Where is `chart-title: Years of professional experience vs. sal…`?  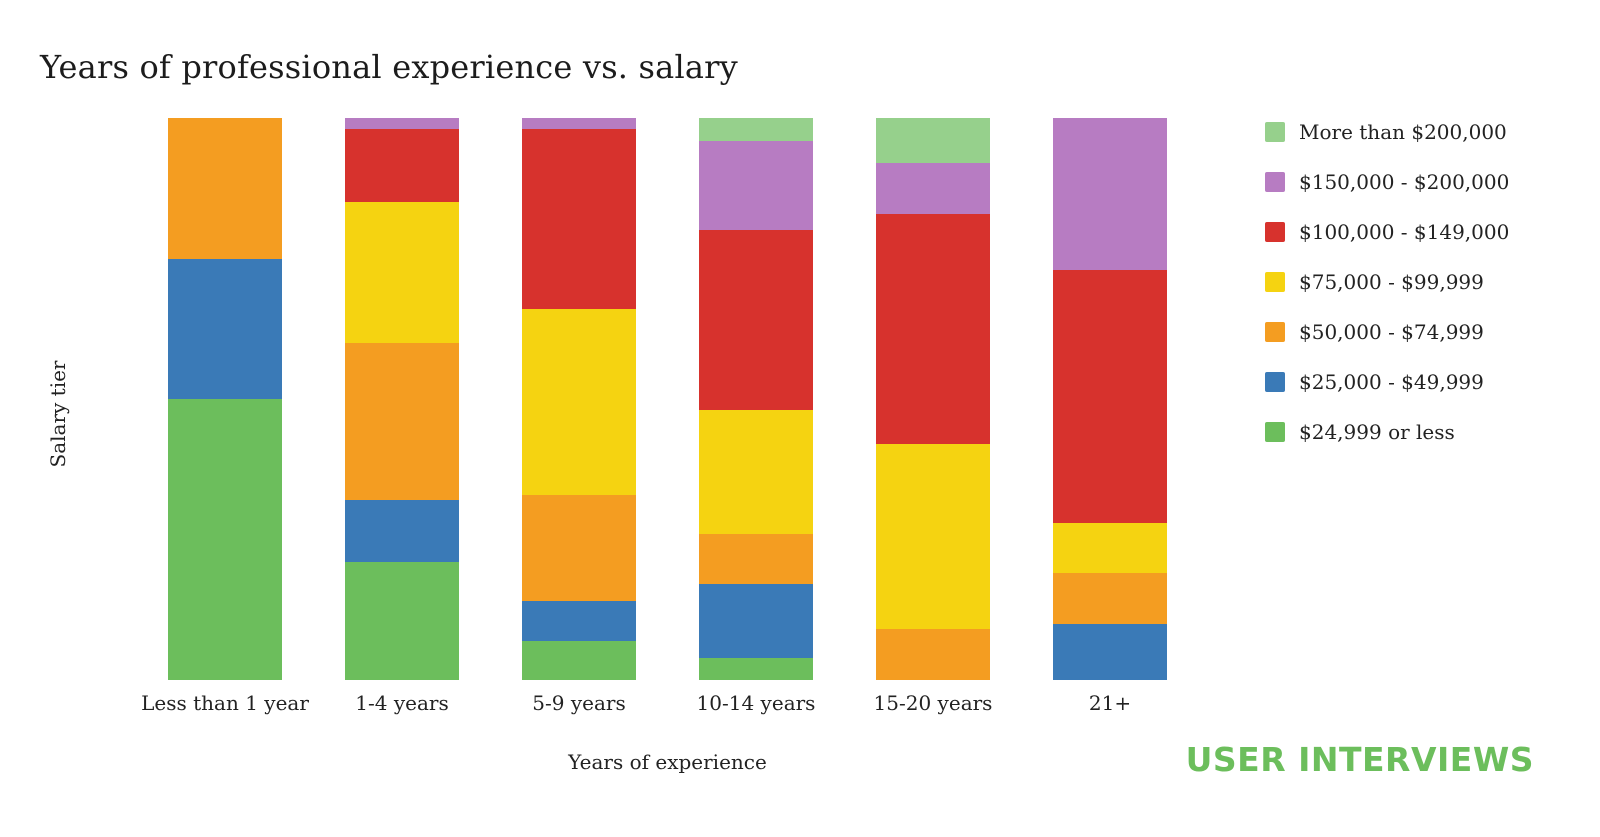 chart-title: Years of professional experience vs. sal… is located at coordinates (389, 67).